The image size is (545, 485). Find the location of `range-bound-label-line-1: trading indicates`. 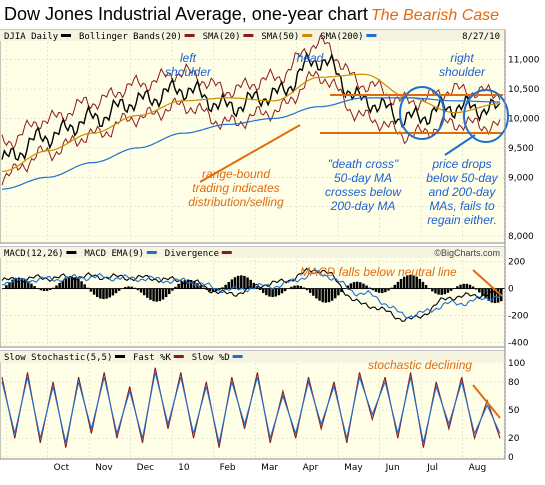

range-bound-label-line-1: trading indicates is located at coordinates (235, 188).